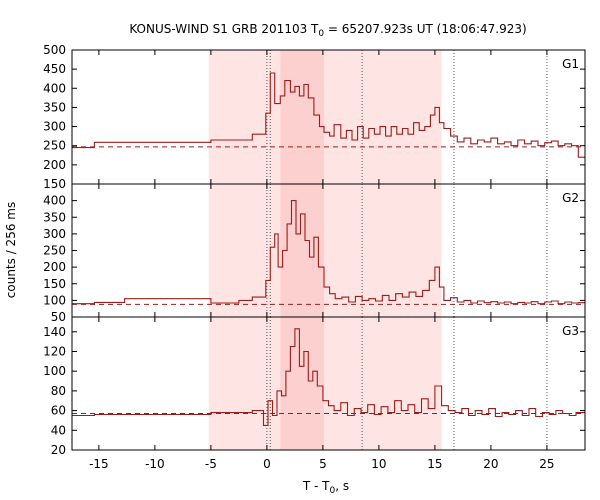 Image resolution: width=600 pixels, height=500 pixels. Describe the element at coordinates (58, 411) in the screenshot. I see `y-tick-label: 60` at that location.